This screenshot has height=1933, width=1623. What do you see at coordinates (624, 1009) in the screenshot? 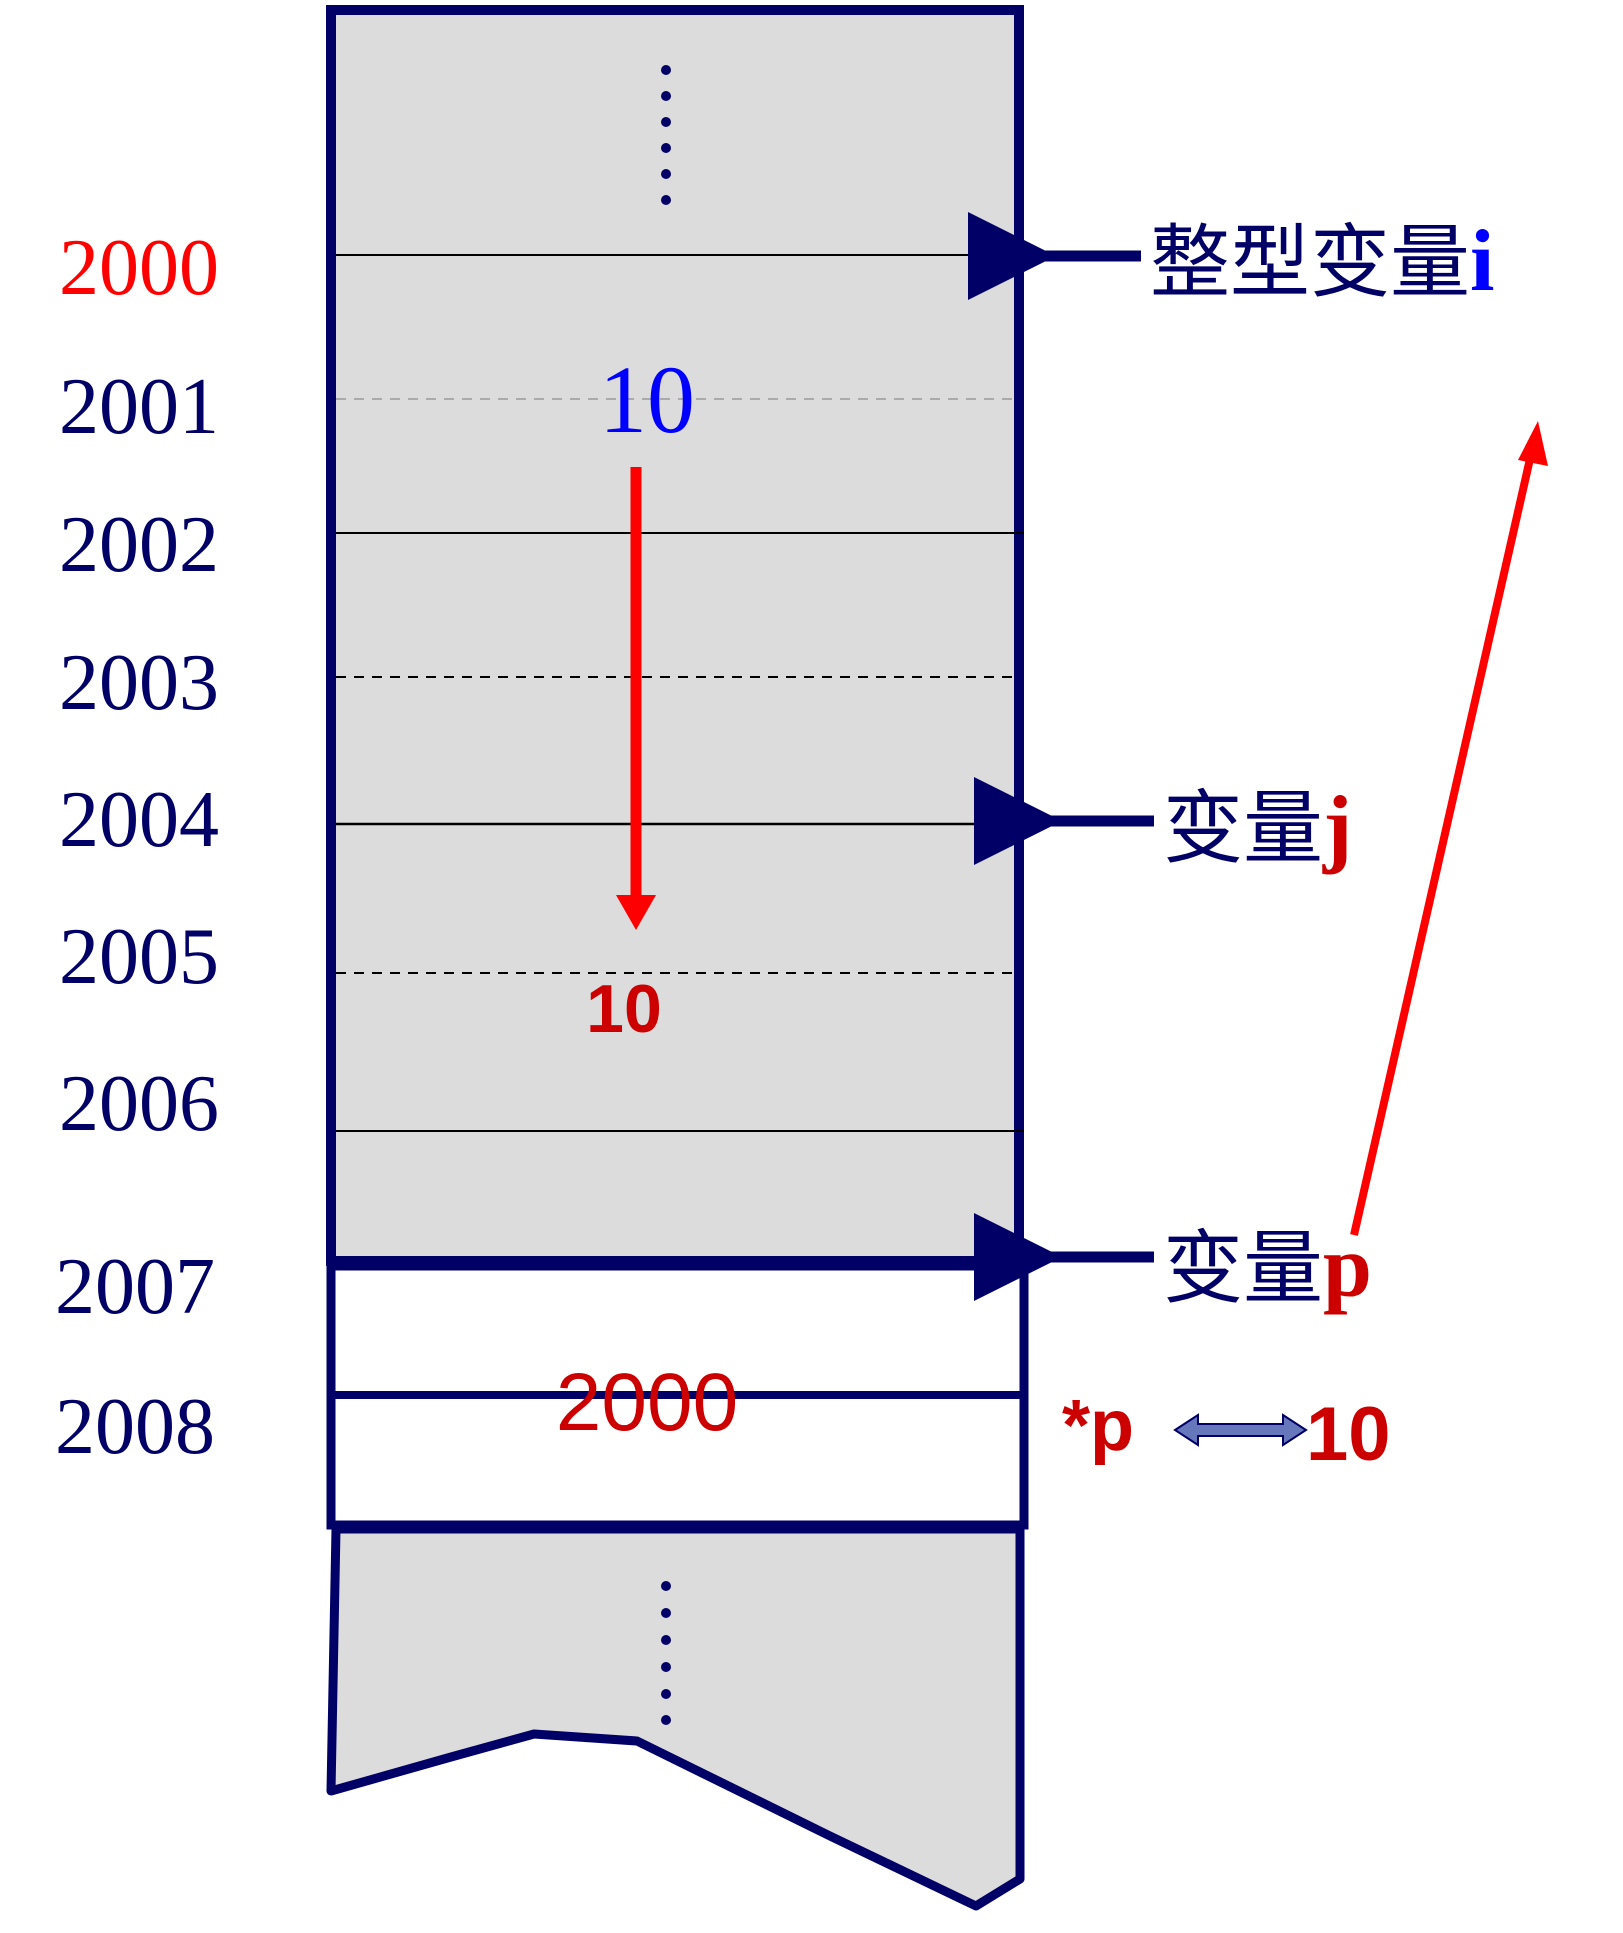
I see `value-j: 10` at bounding box center [624, 1009].